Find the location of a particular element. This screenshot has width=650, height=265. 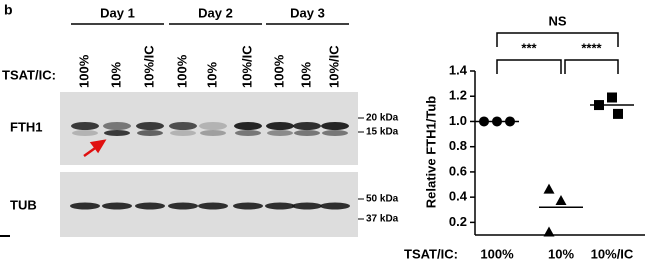

significance-label: *** is located at coordinates (529, 47).